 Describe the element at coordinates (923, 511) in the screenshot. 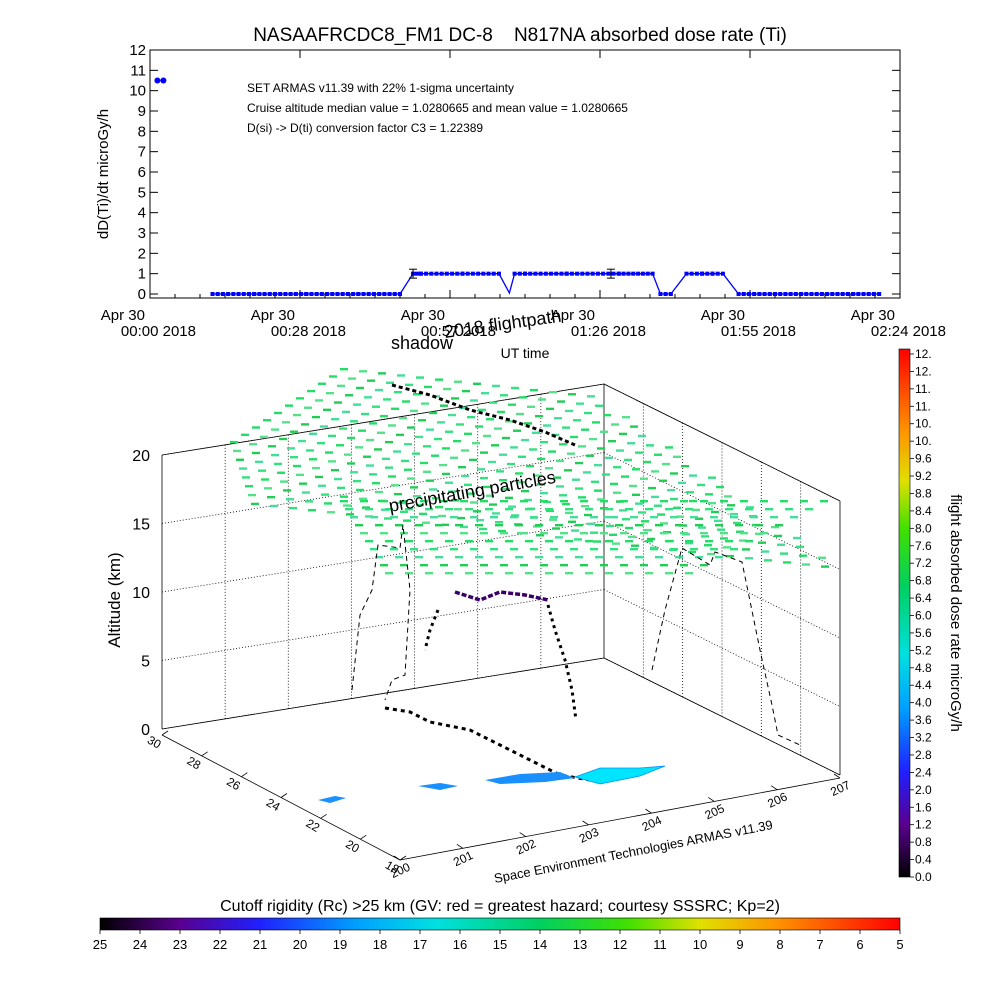

I see `colorbar-tick-label: 8.4` at that location.